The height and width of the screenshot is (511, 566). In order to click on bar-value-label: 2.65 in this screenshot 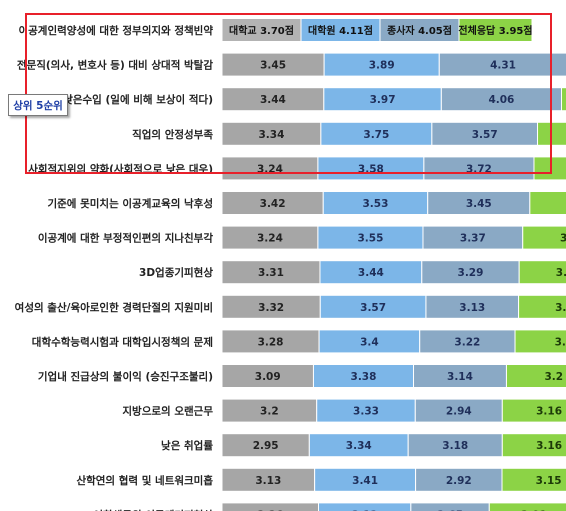, I will do `click(450, 510)`.